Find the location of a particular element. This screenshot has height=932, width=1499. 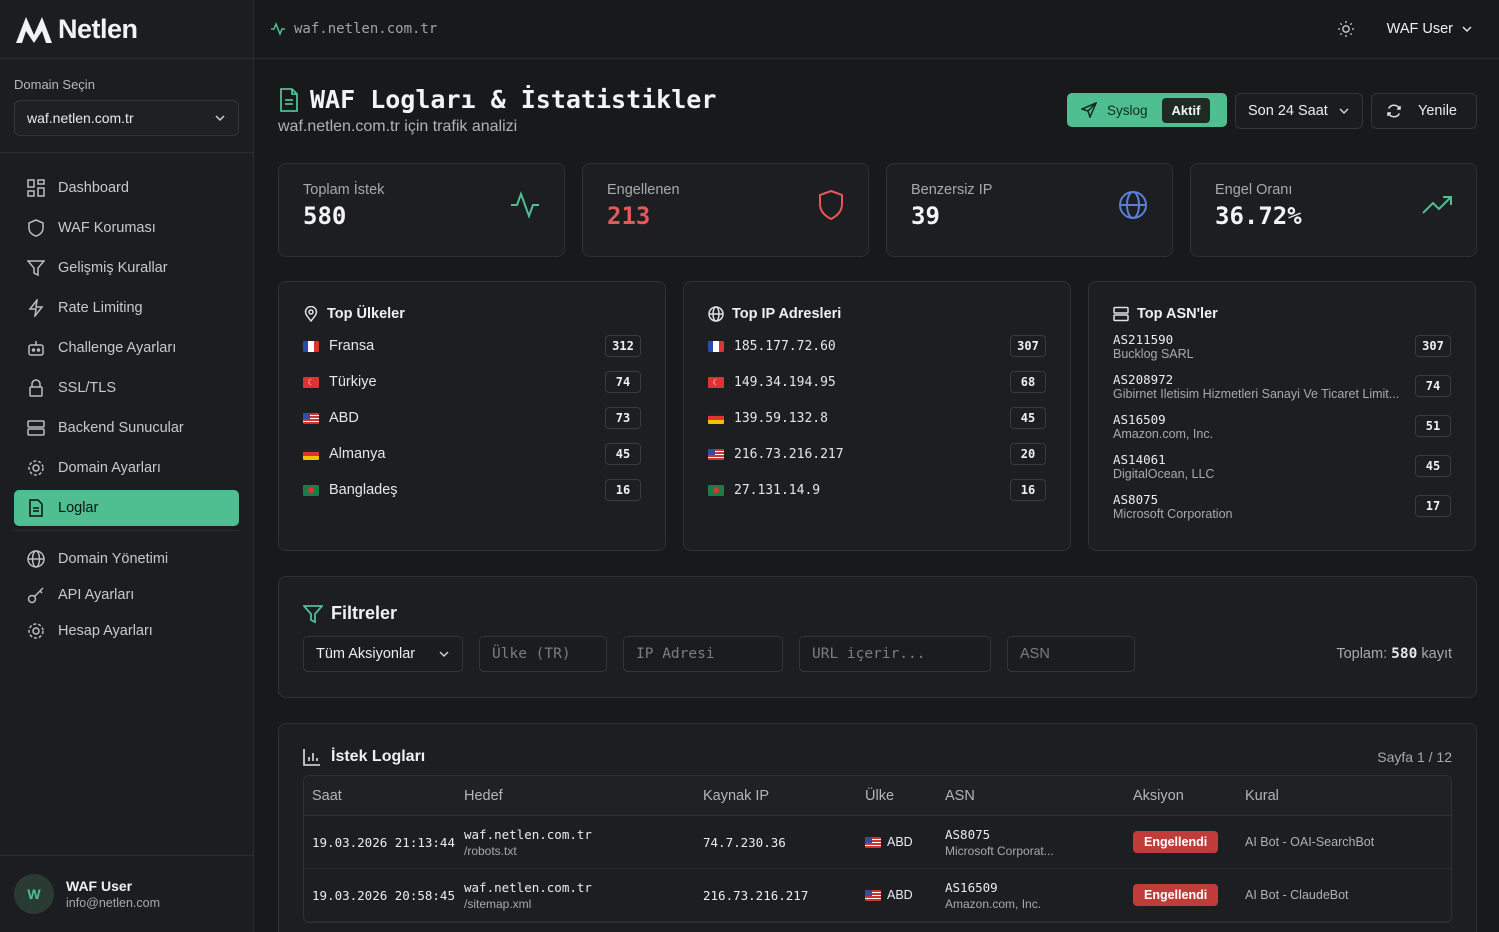

sidebar-item-rate-limiting: Rate Limiting is located at coordinates (126, 308).